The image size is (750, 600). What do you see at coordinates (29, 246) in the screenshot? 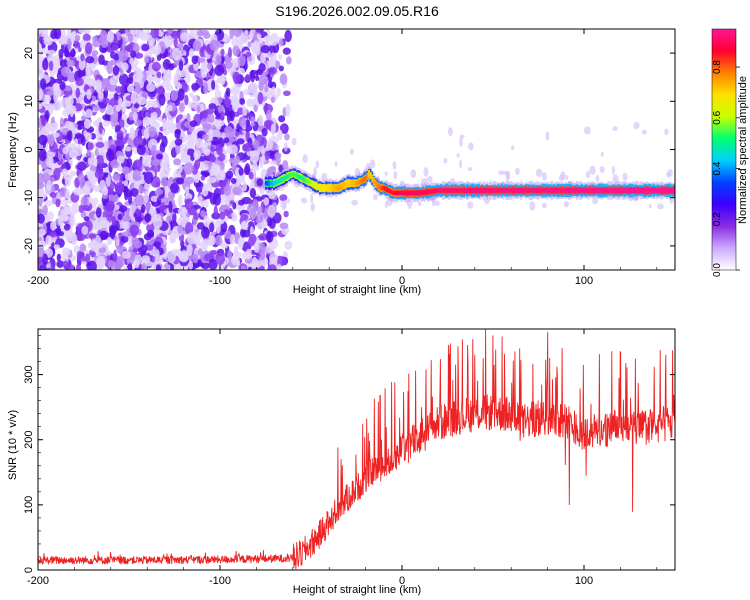
I see `y-tick-label: -20` at bounding box center [29, 246].